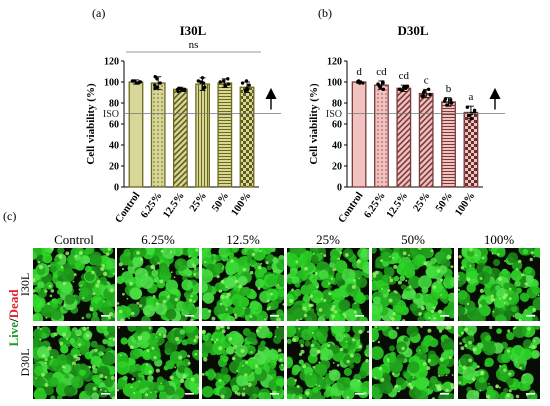 Image resolution: width=550 pixels, height=406 pixels. I want to click on column-header: 25%, so click(328, 239).